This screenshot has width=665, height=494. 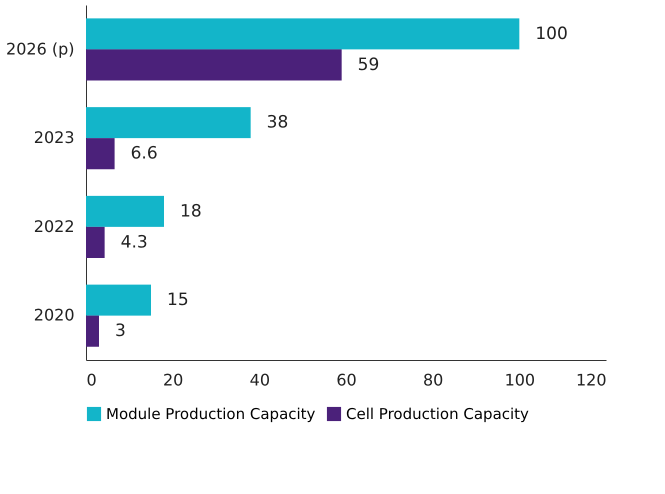 What do you see at coordinates (178, 300) in the screenshot?
I see `data-label: 15` at bounding box center [178, 300].